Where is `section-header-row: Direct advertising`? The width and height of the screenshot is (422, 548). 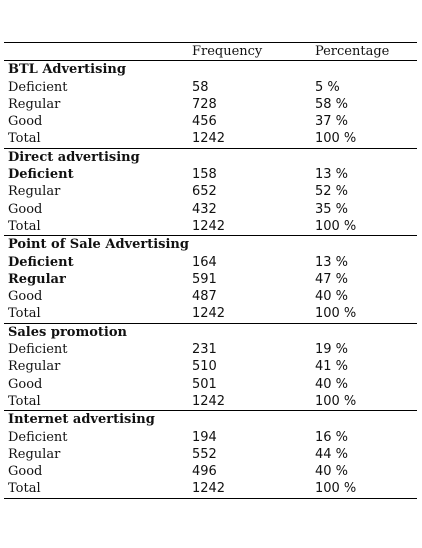 section-header-row: Direct advertising is located at coordinates (210, 157).